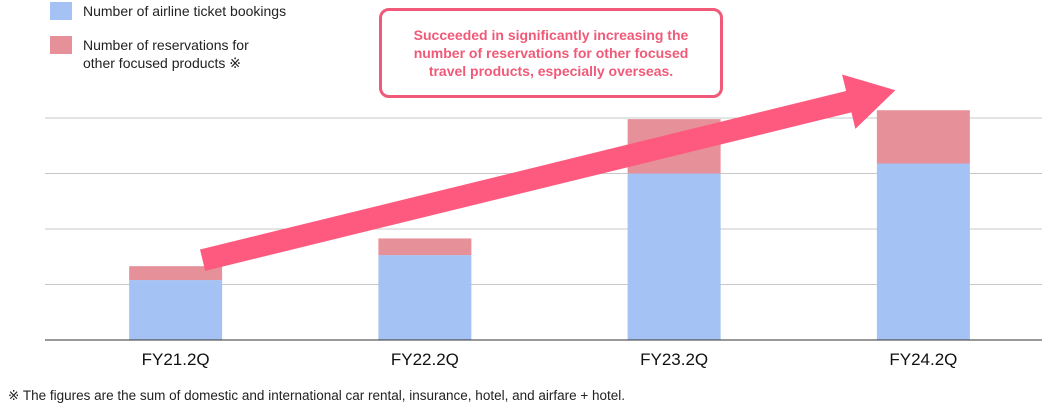  I want to click on legend-item-airline: Number of airline ticket bookings, so click(186, 11).